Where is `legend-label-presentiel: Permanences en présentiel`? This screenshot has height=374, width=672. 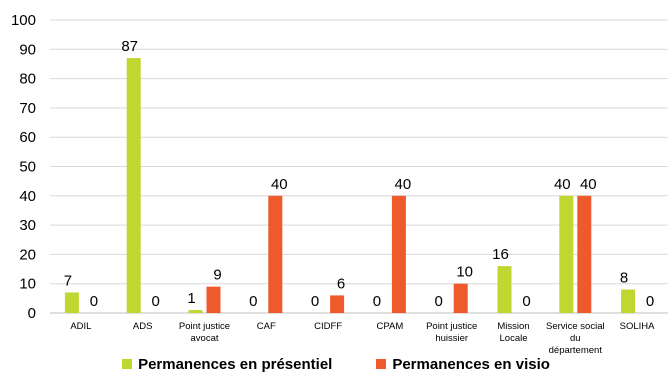 legend-label-presentiel: Permanences en présentiel is located at coordinates (235, 364).